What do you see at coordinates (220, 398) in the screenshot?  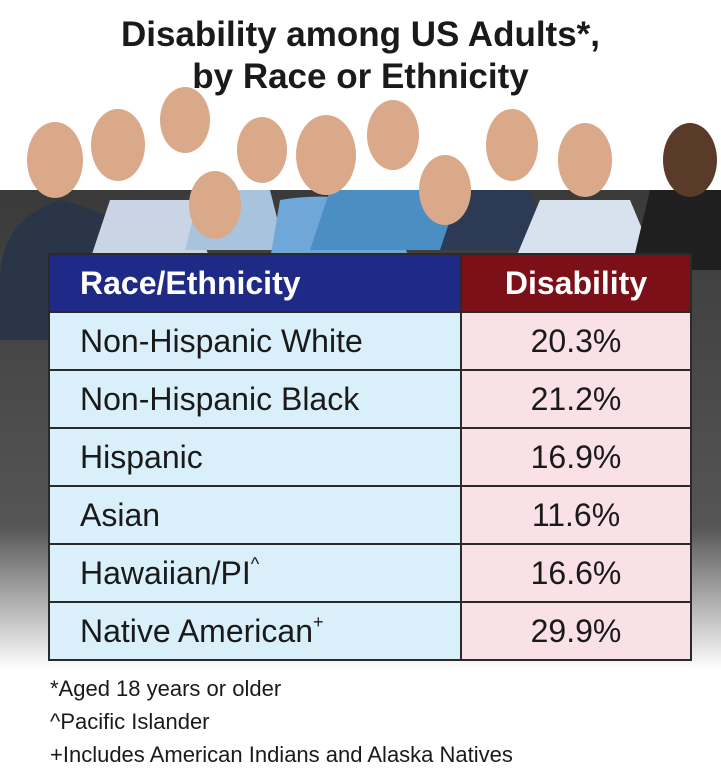 I see `group-name: Non-Hispanic Black` at bounding box center [220, 398].